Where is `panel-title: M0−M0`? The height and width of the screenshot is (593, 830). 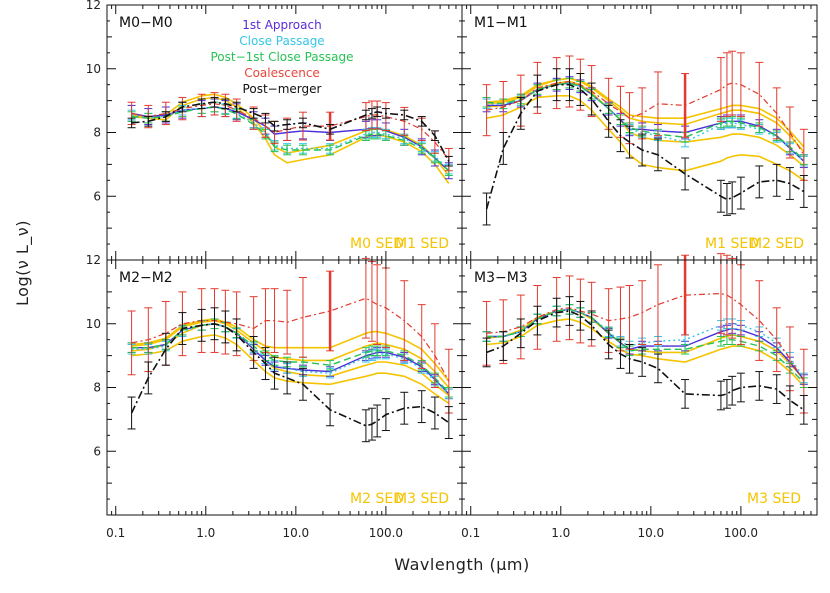 panel-title: M0−M0 is located at coordinates (146, 23).